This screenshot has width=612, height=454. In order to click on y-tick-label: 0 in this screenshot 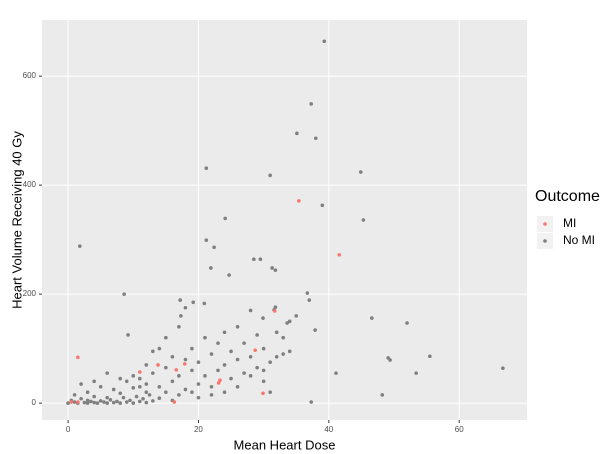, I will do `click(34, 402)`.